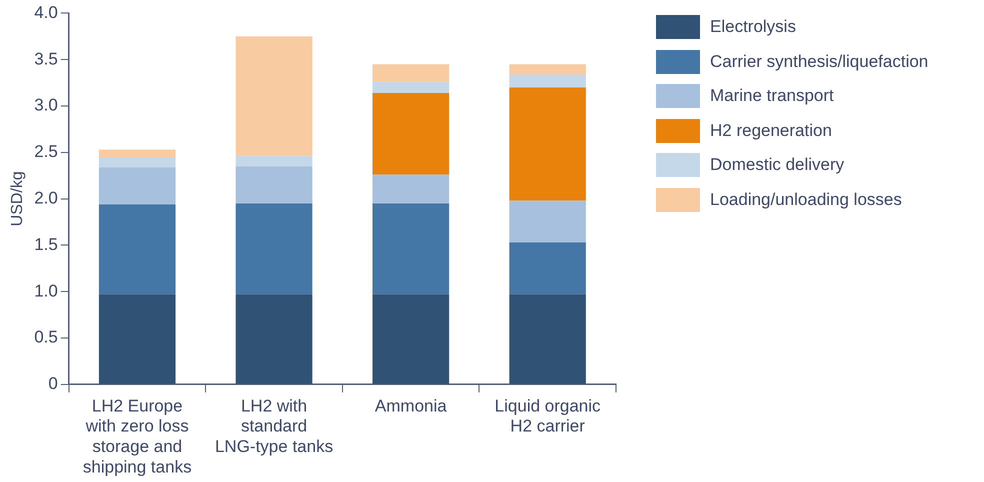 This screenshot has height=482, width=984. I want to click on y-tick-label: 4.0, so click(46, 12).